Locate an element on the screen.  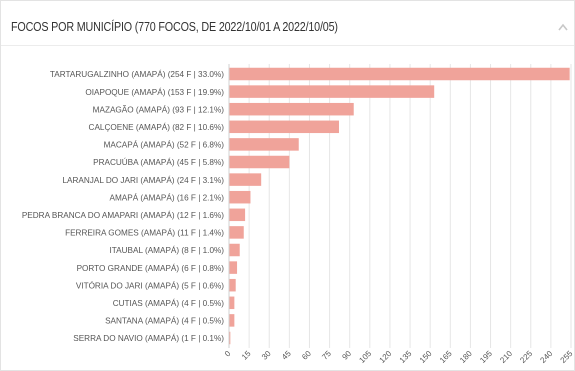
x-tick-label: 135 is located at coordinates (406, 357).